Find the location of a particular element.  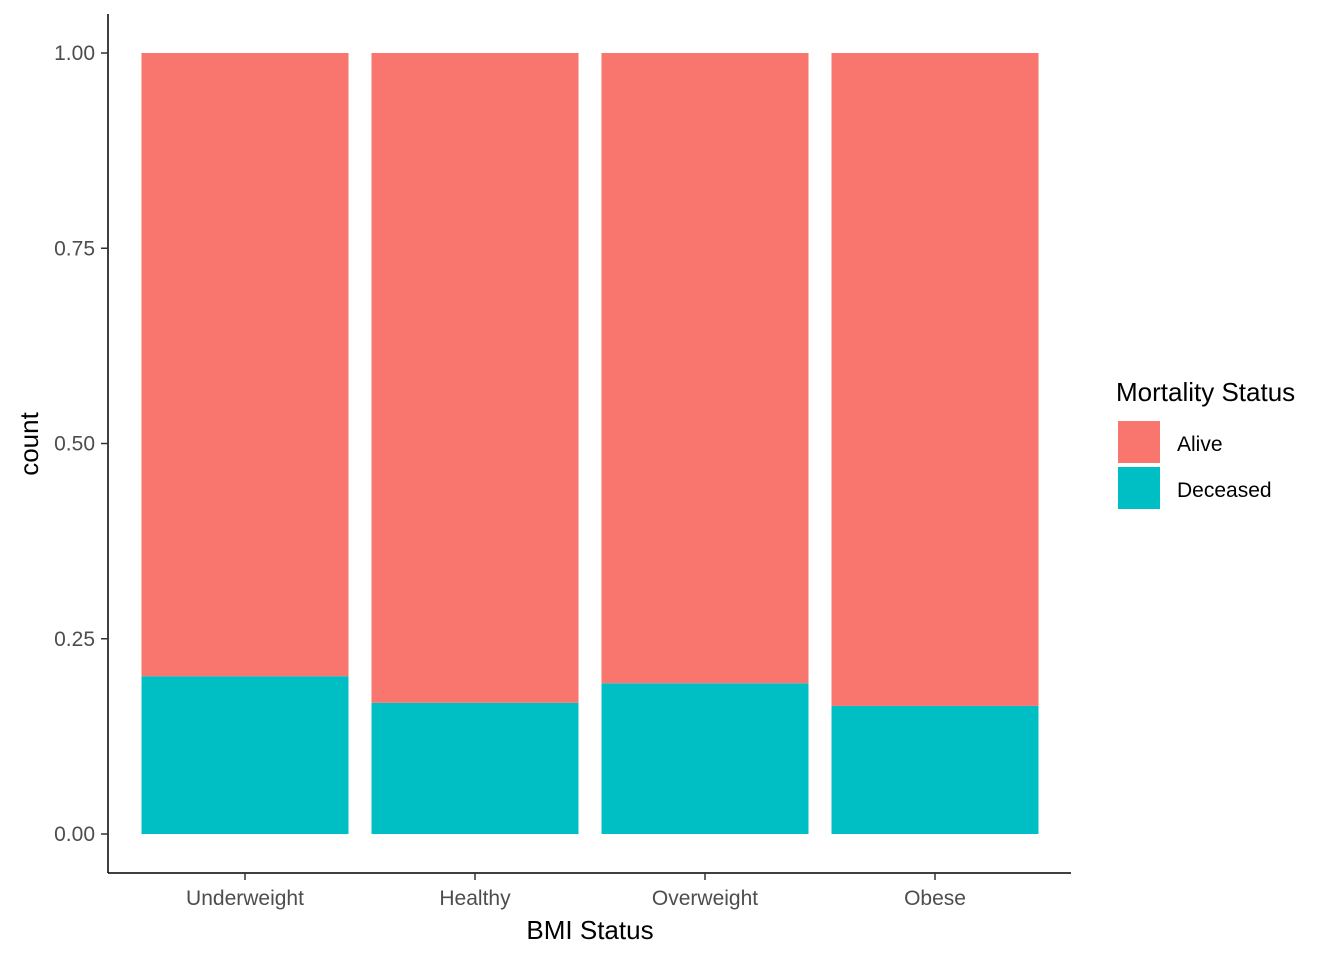

x-tick-label: Healthy is located at coordinates (475, 898).